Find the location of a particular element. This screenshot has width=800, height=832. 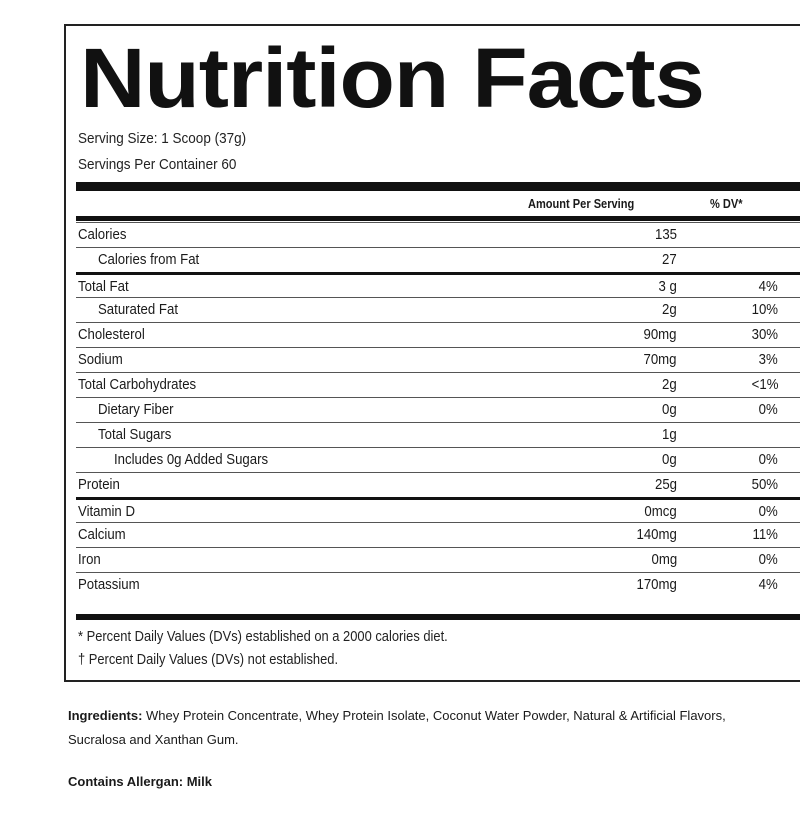

nutrient-row: Total Sugars 1g is located at coordinates (438, 434).